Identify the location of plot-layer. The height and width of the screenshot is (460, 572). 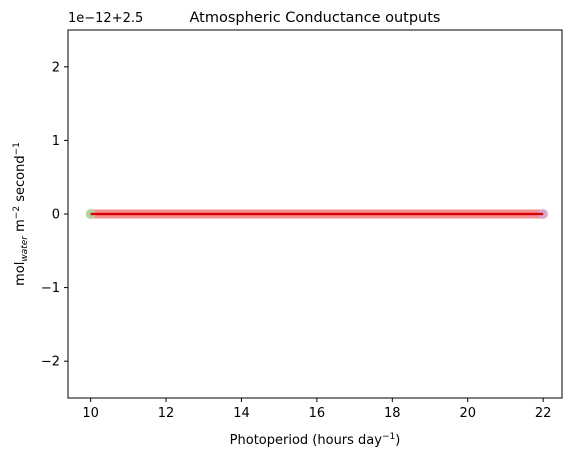
(317, 214).